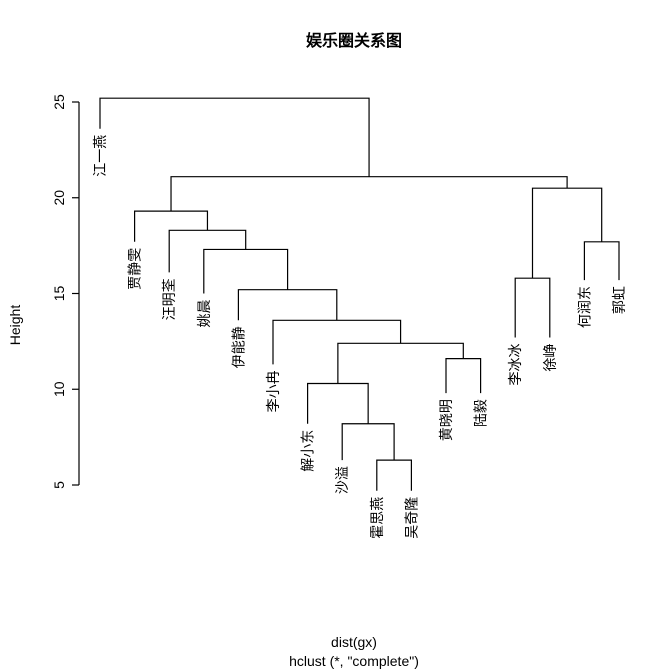 This screenshot has height=671, width=672. I want to click on leaf-label-14: 何润东, so click(585, 307).